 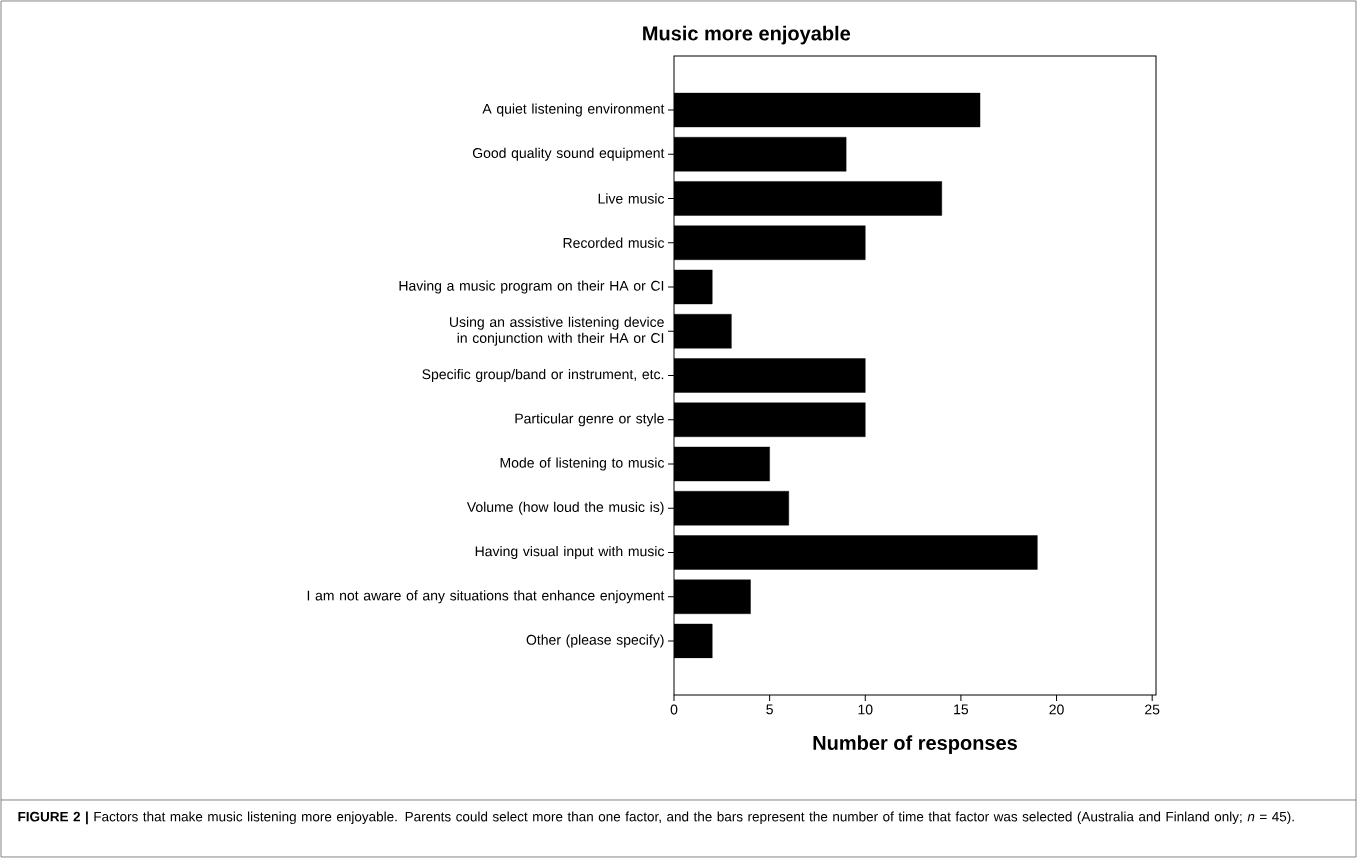 What do you see at coordinates (747, 35) in the screenshot?
I see `chart-title: Music more enjoyable` at bounding box center [747, 35].